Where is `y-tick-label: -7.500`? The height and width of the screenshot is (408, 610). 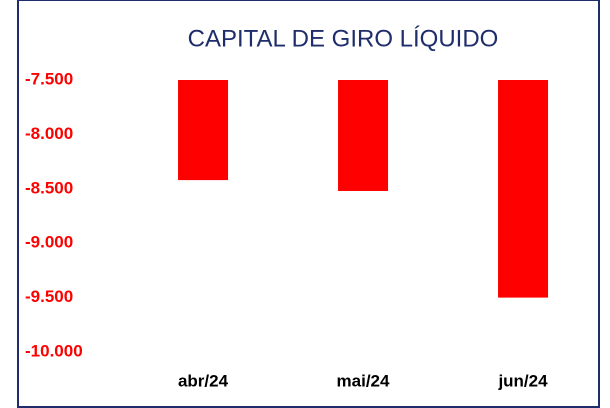 y-tick-label: -7.500 is located at coordinates (49, 78).